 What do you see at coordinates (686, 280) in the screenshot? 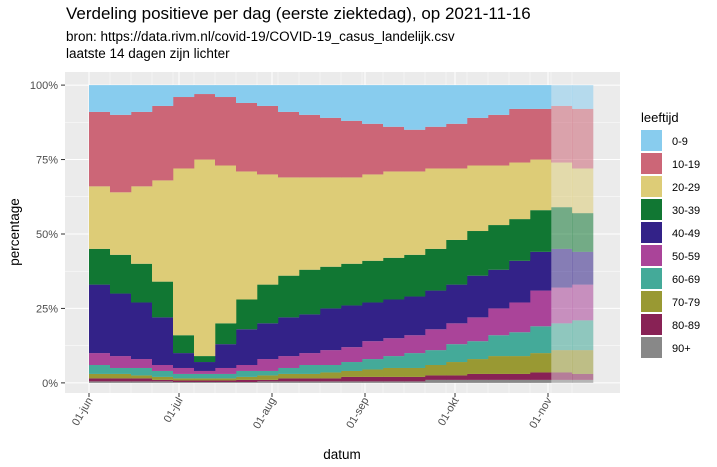
I see `legend-label: 60-69` at bounding box center [686, 280].